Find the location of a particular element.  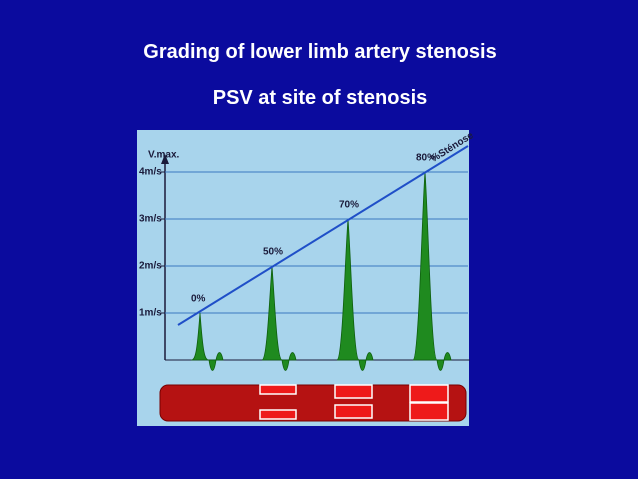

y-tick-label: 1m/s is located at coordinates (150, 313).